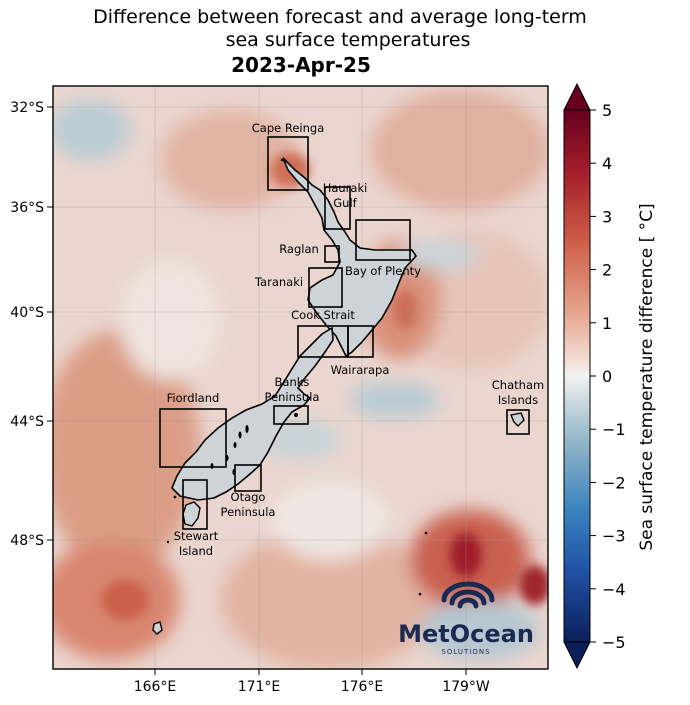 The width and height of the screenshot is (690, 705). What do you see at coordinates (348, 40) in the screenshot?
I see `title-line-2: sea surface temperatures` at bounding box center [348, 40].